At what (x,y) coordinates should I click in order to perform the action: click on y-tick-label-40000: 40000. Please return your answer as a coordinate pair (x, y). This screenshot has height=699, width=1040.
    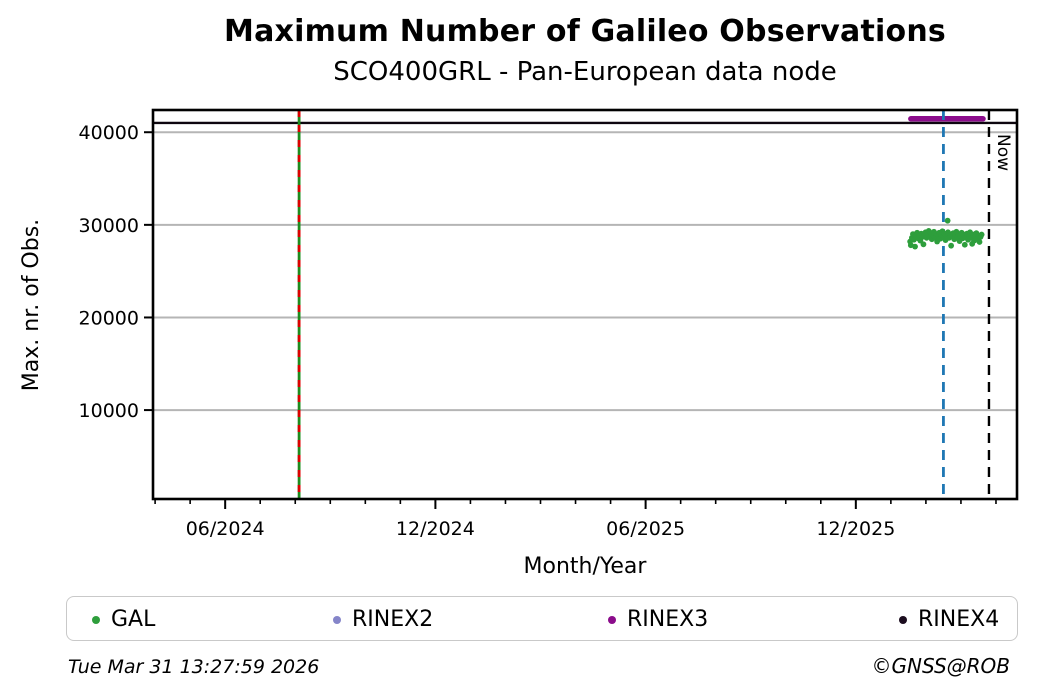
    Looking at the image, I should click on (109, 133).